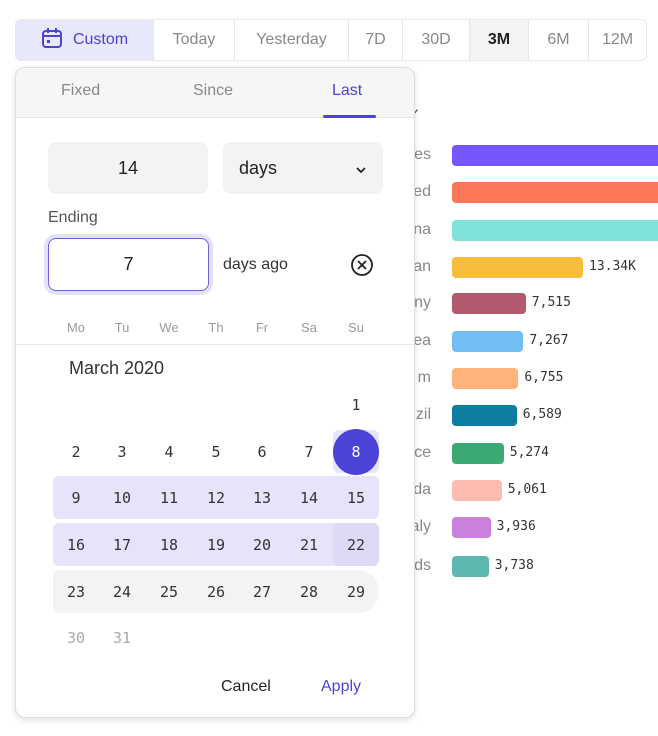  I want to click on calendar-day: 28, so click(309, 592).